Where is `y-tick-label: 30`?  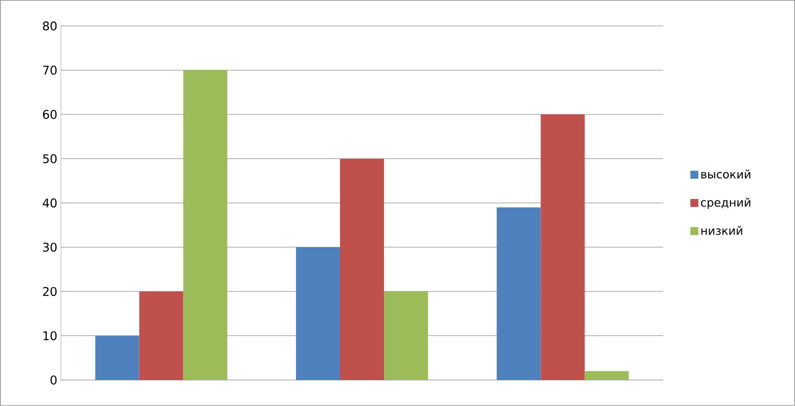
y-tick-label: 30 is located at coordinates (50, 247).